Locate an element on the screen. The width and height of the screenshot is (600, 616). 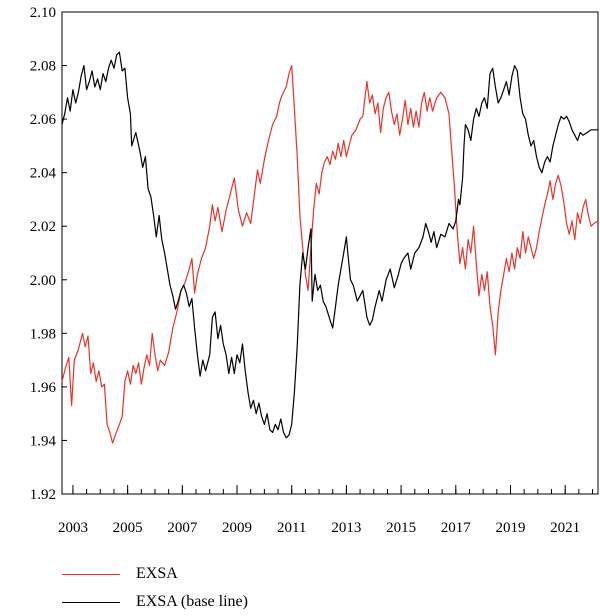
y-tick-label: 2.04 is located at coordinates (43, 174).